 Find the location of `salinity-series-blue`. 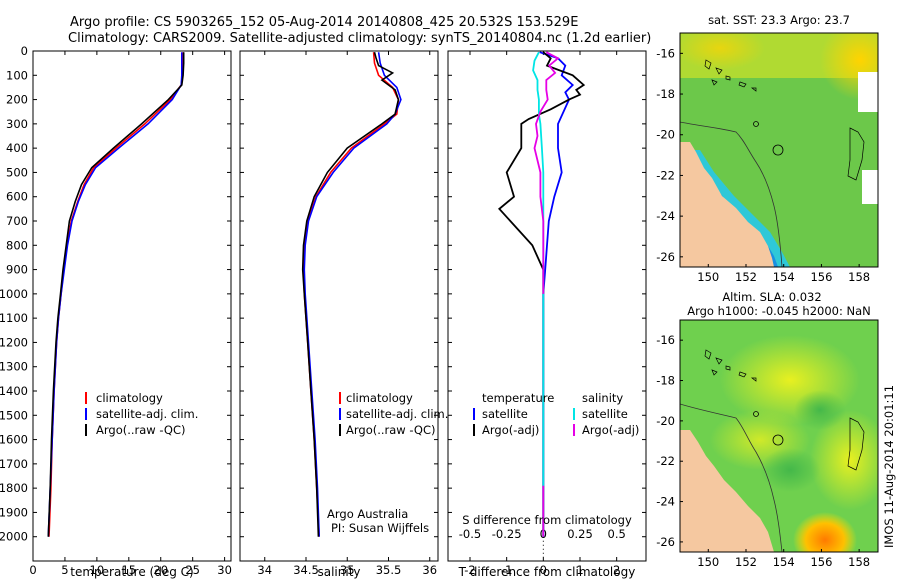

salinity-series-blue is located at coordinates (352, 294).